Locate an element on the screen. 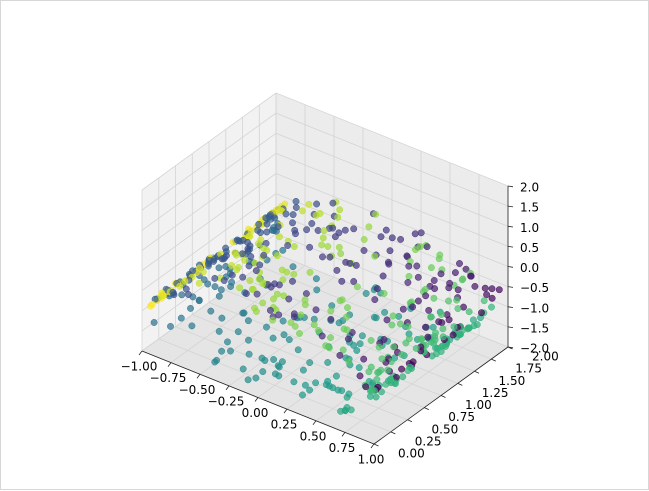 The width and height of the screenshot is (649, 491). x-tick-label: −0.50 is located at coordinates (197, 390).